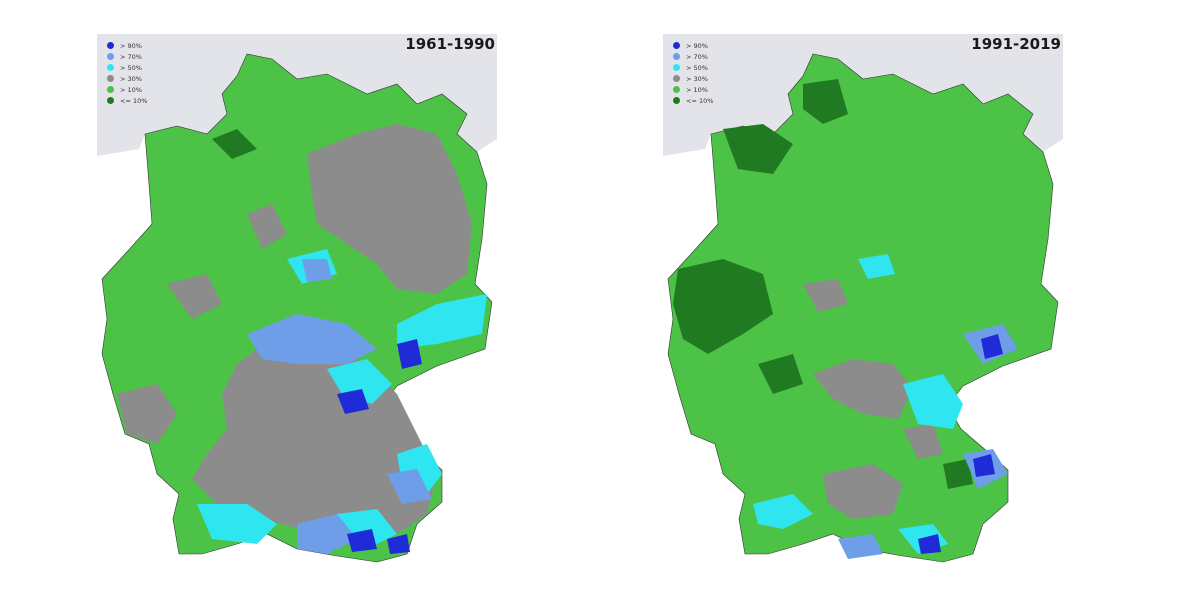  I want to click on period-title: 1961-1990, so click(450, 44).